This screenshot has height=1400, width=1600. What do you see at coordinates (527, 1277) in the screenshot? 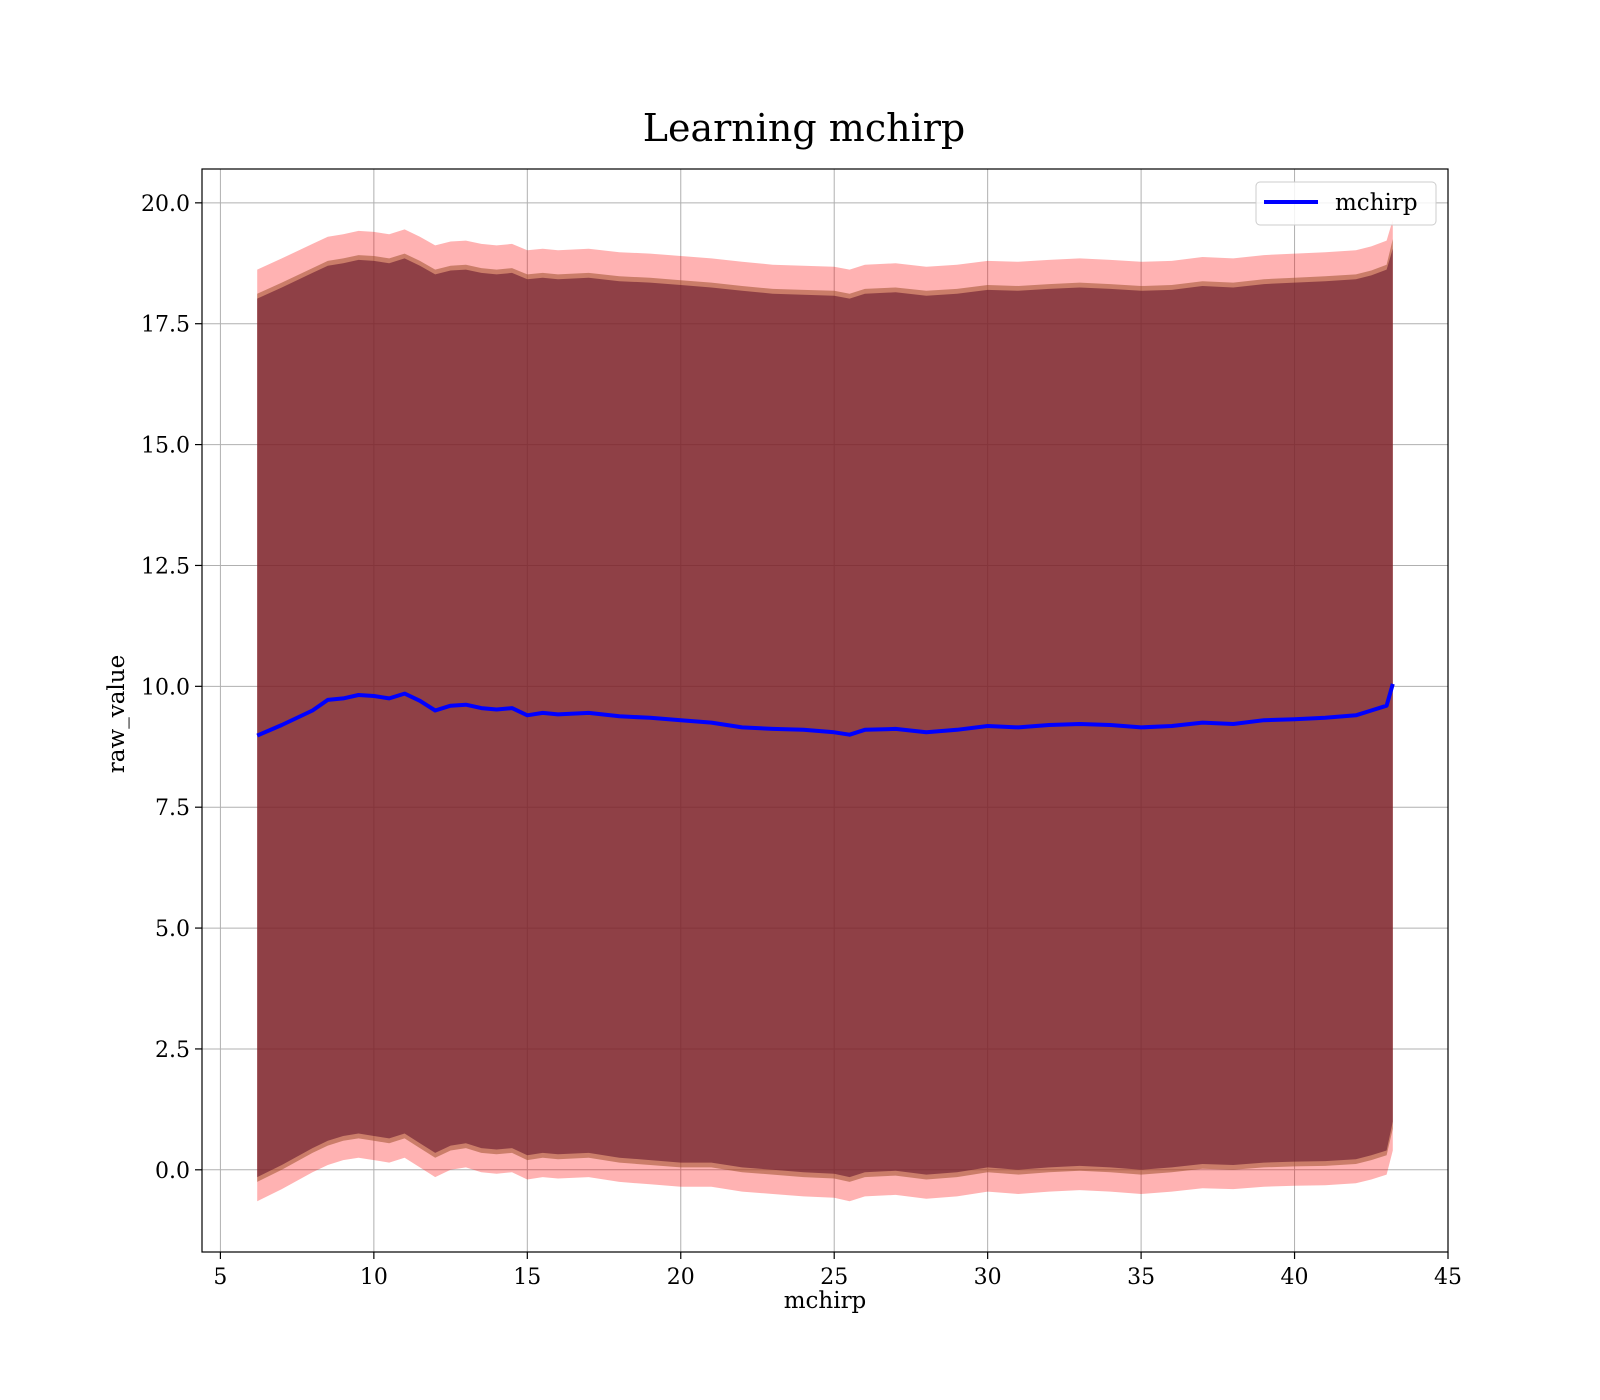
I see `x-tick-label: 15` at bounding box center [527, 1277].